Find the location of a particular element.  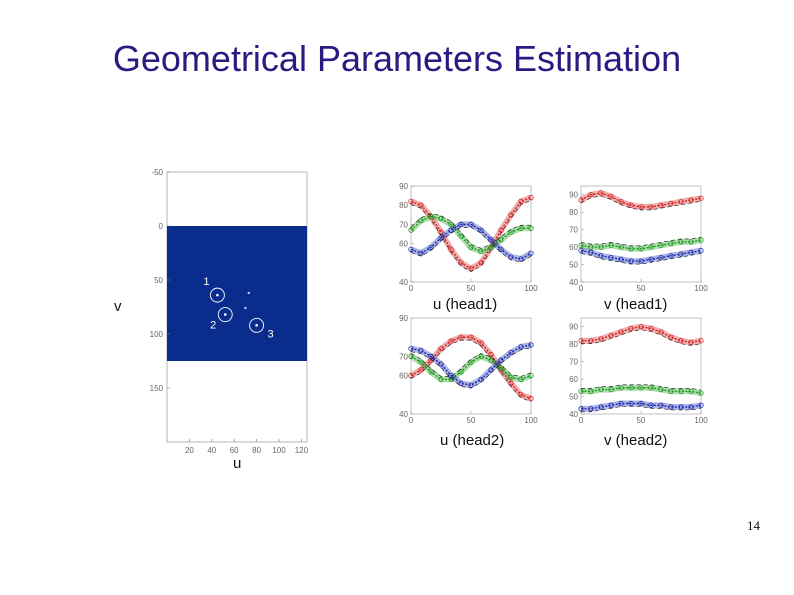

head-label-2: 2 is located at coordinates (213, 326).